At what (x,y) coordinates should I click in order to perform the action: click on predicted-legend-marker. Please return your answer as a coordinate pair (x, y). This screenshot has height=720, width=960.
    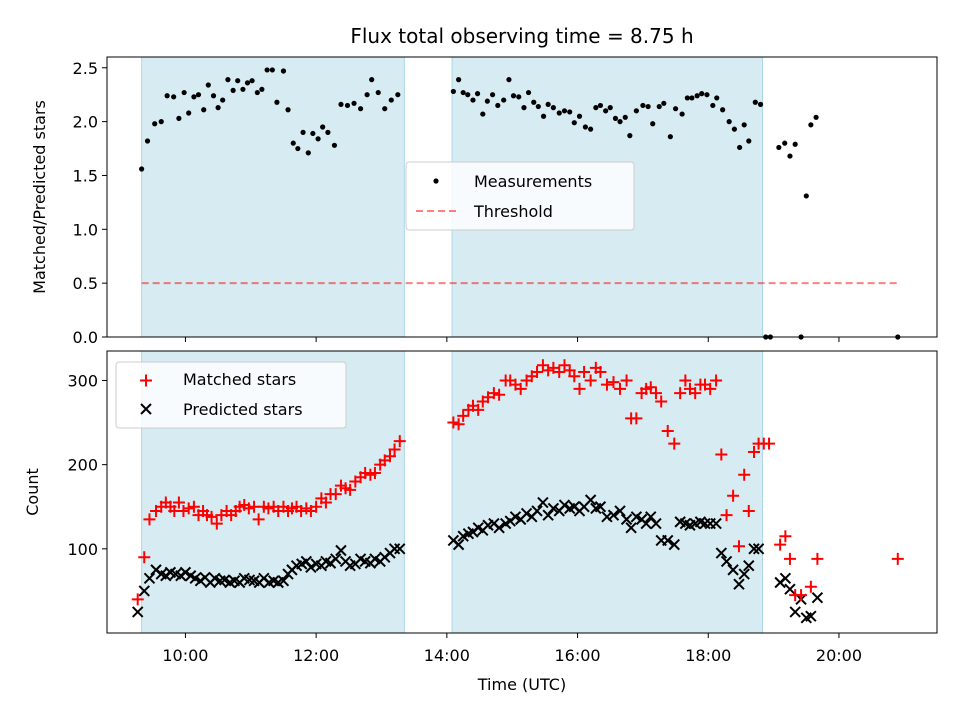
    Looking at the image, I should click on (146, 409).